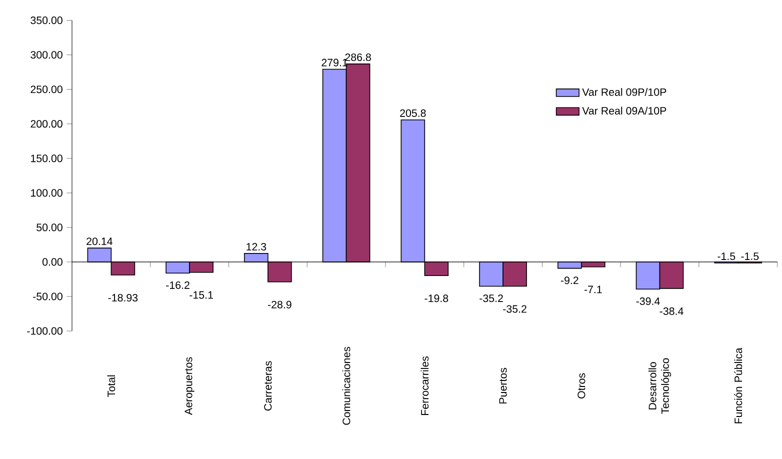 The width and height of the screenshot is (782, 459). Describe the element at coordinates (648, 301) in the screenshot. I see `data-label: -39.4` at that location.